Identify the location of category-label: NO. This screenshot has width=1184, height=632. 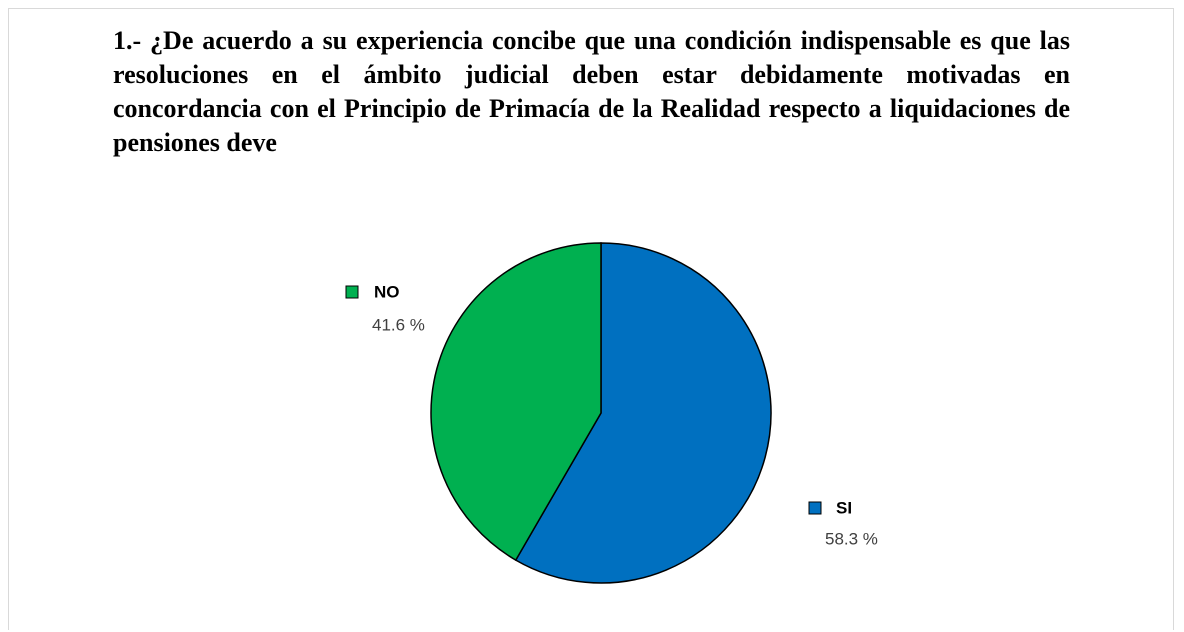
(387, 291).